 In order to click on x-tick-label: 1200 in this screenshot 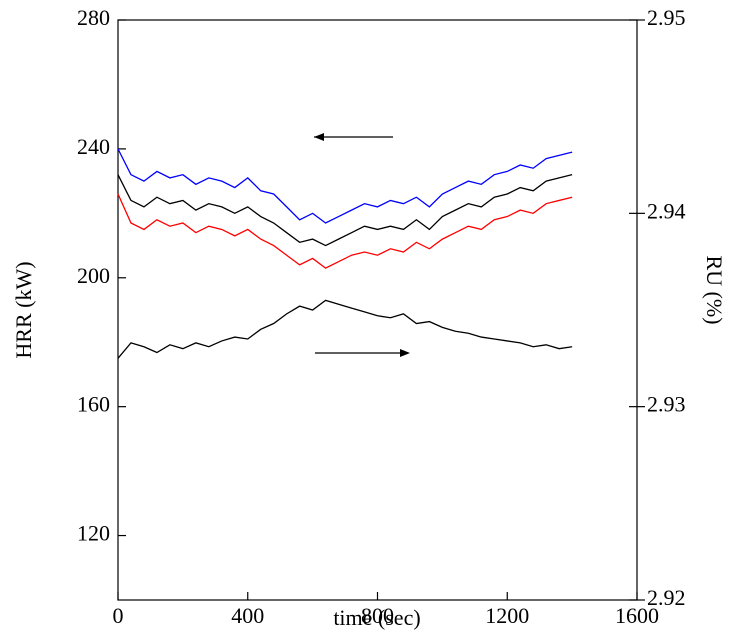, I will do `click(507, 615)`.